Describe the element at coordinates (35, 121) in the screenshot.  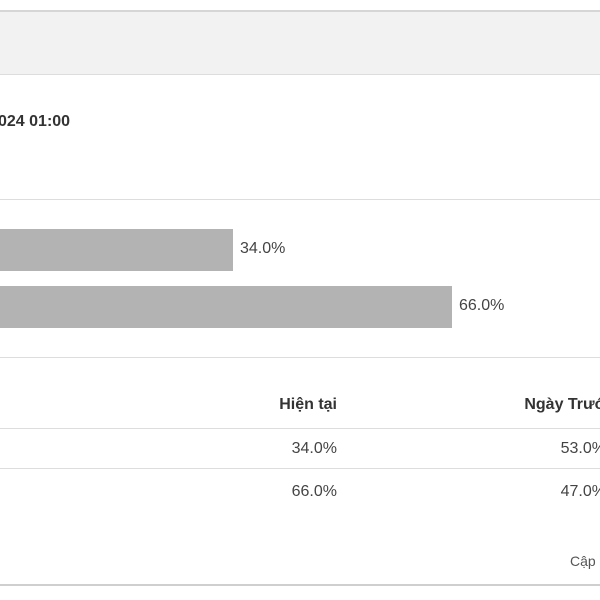
I see `datetime-label: 024 01:00` at that location.